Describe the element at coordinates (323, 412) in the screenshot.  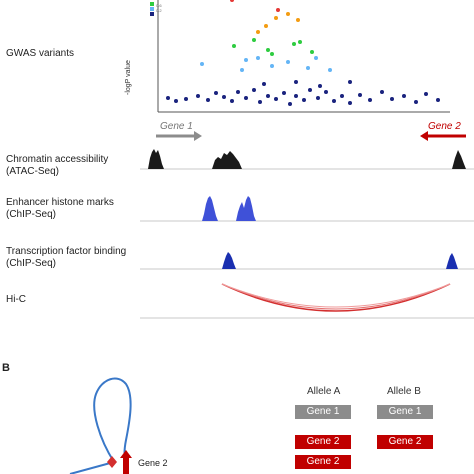
I see `allele-a-gene1-box: Gene 1` at that location.